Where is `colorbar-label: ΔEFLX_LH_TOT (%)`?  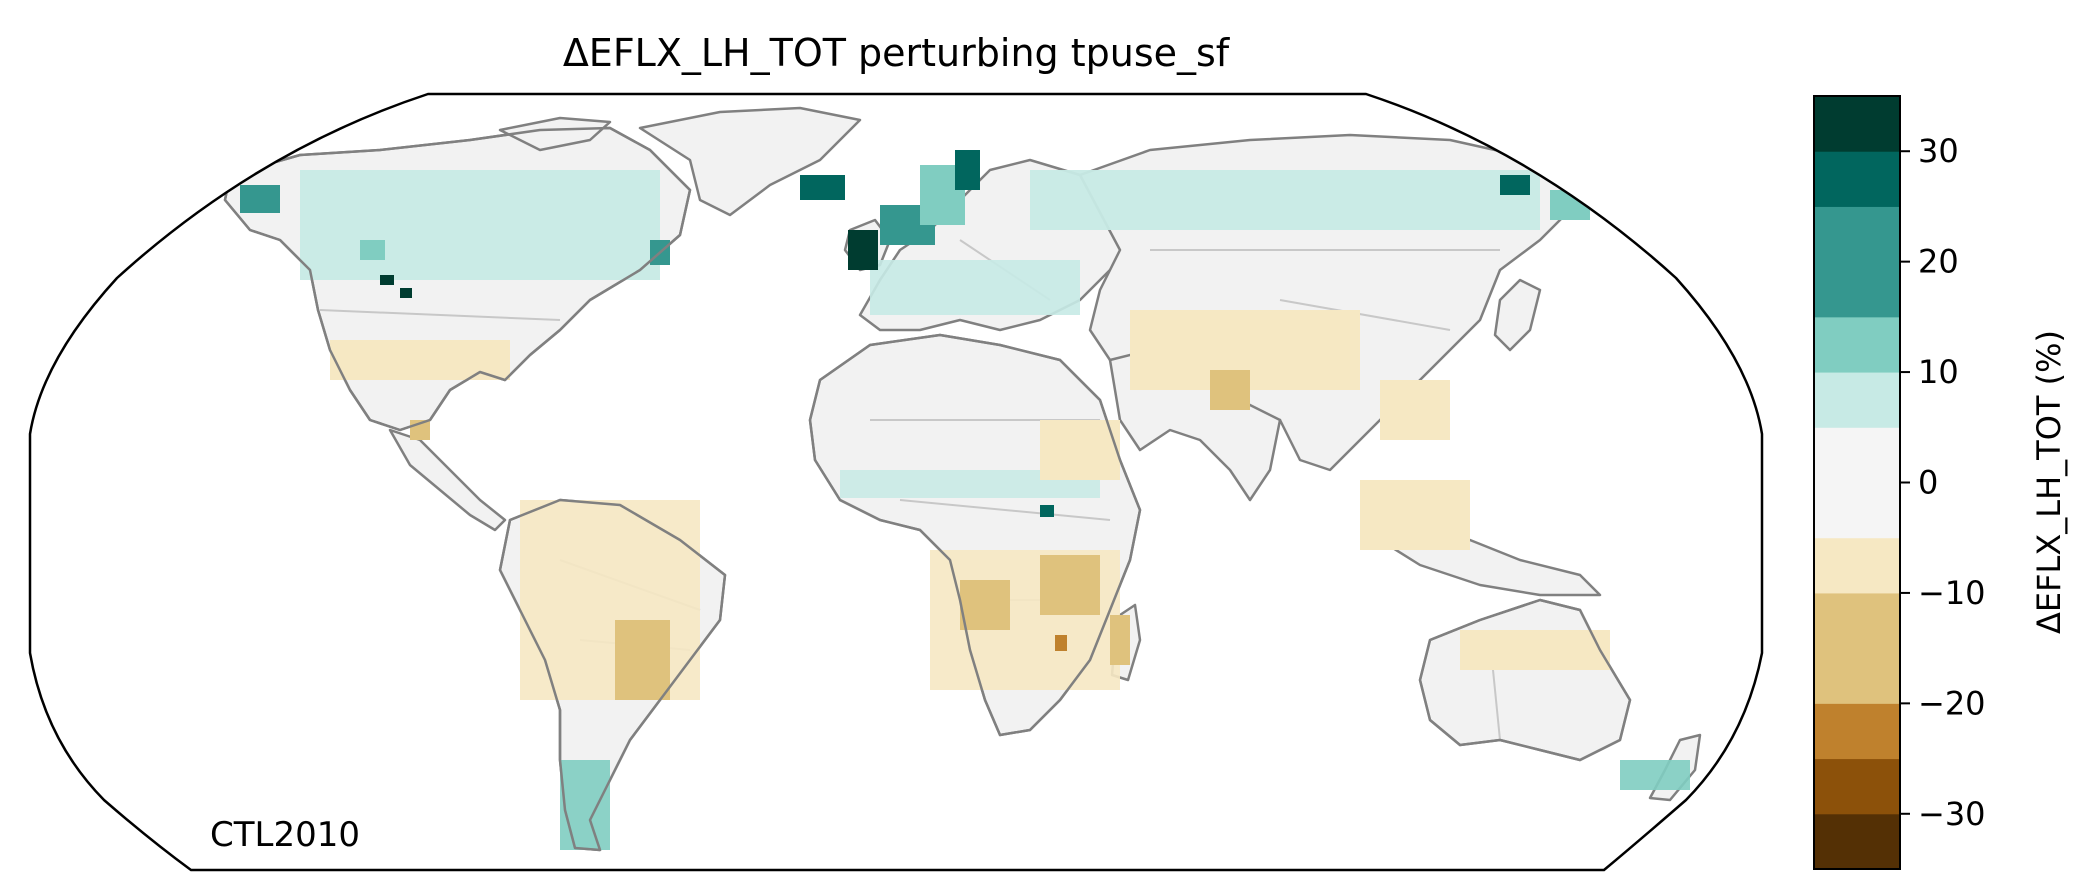 colorbar-label: ΔEFLX_LH_TOT (%) is located at coordinates (2049, 482).